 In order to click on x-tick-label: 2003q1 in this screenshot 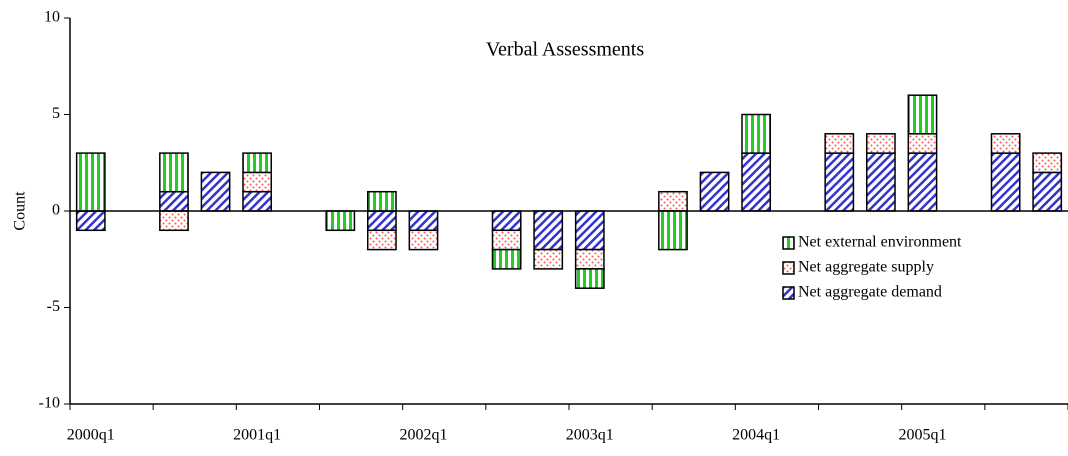, I will do `click(590, 435)`.